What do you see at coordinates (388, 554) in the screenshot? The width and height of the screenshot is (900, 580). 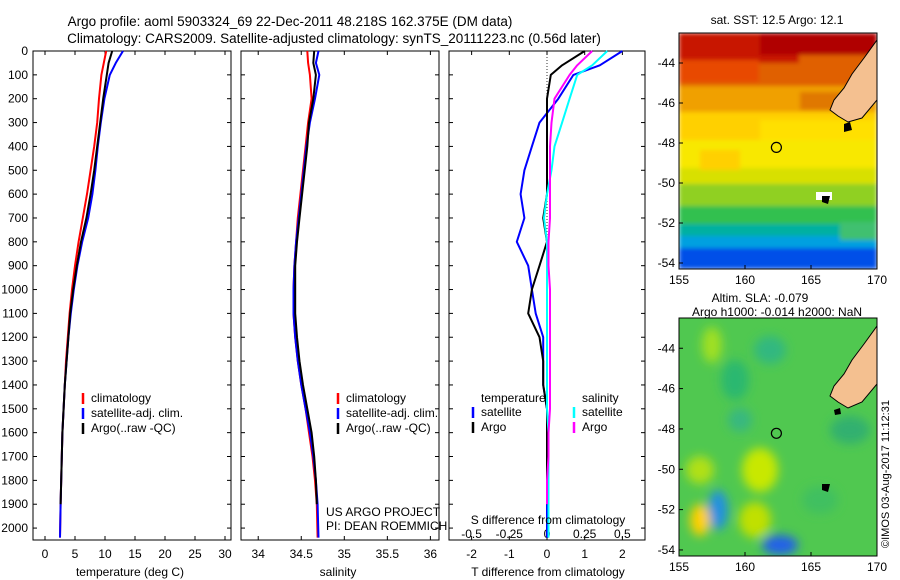 I see `x-tick-label: 35.5` at bounding box center [388, 554].